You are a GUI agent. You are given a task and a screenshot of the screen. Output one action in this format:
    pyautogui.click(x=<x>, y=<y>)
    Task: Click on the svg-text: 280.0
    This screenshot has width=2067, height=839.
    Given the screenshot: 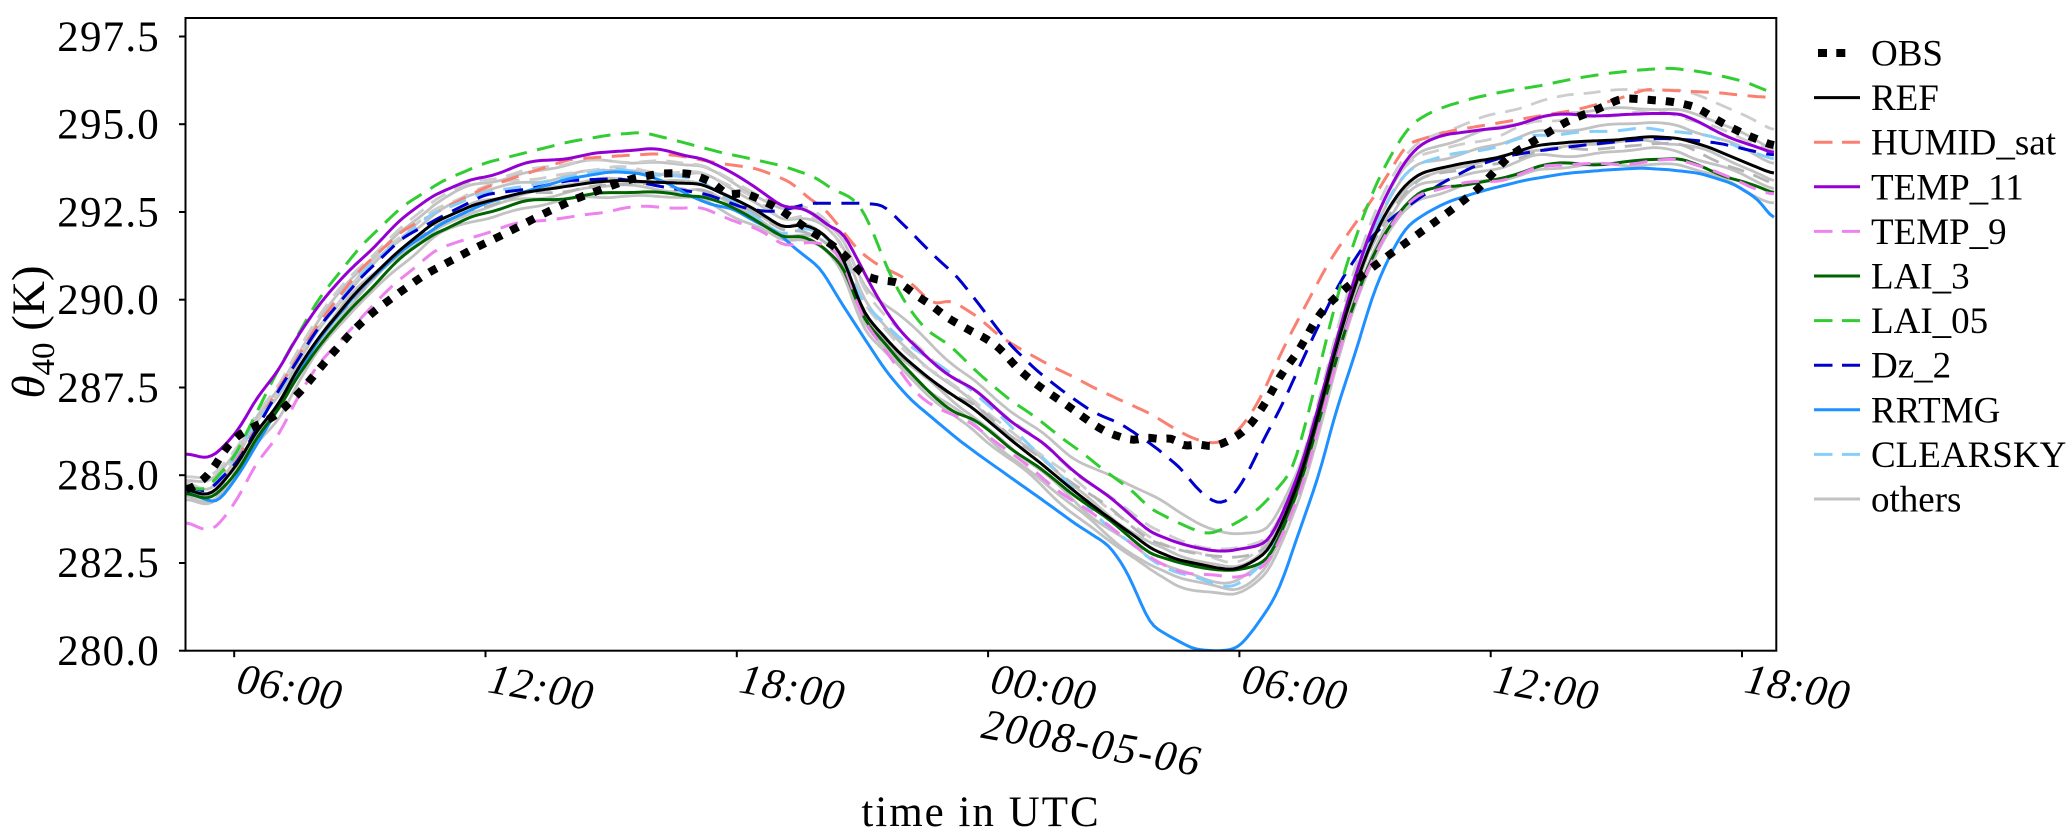 What is the action you would take?
    pyautogui.click(x=108, y=651)
    